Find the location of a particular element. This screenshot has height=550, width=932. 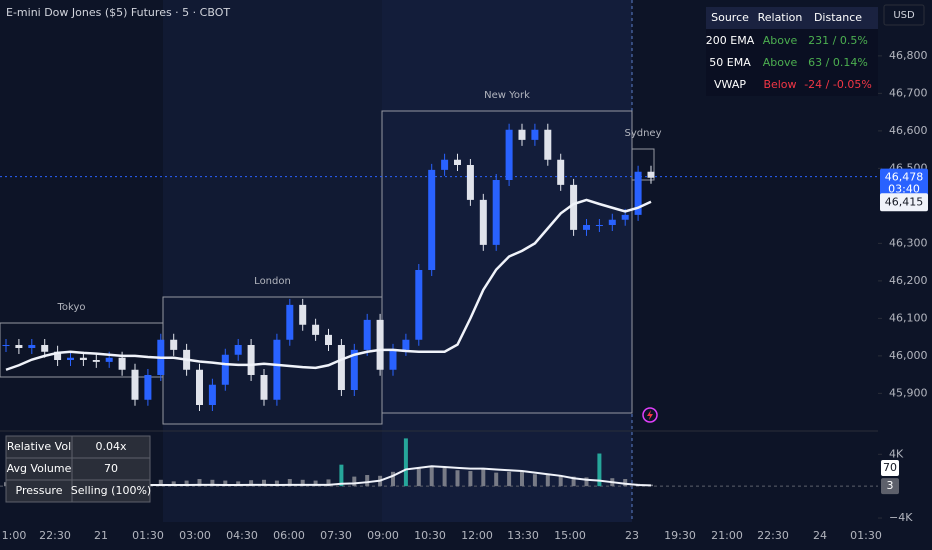

ema-price-label: 46,415 is located at coordinates (904, 201).